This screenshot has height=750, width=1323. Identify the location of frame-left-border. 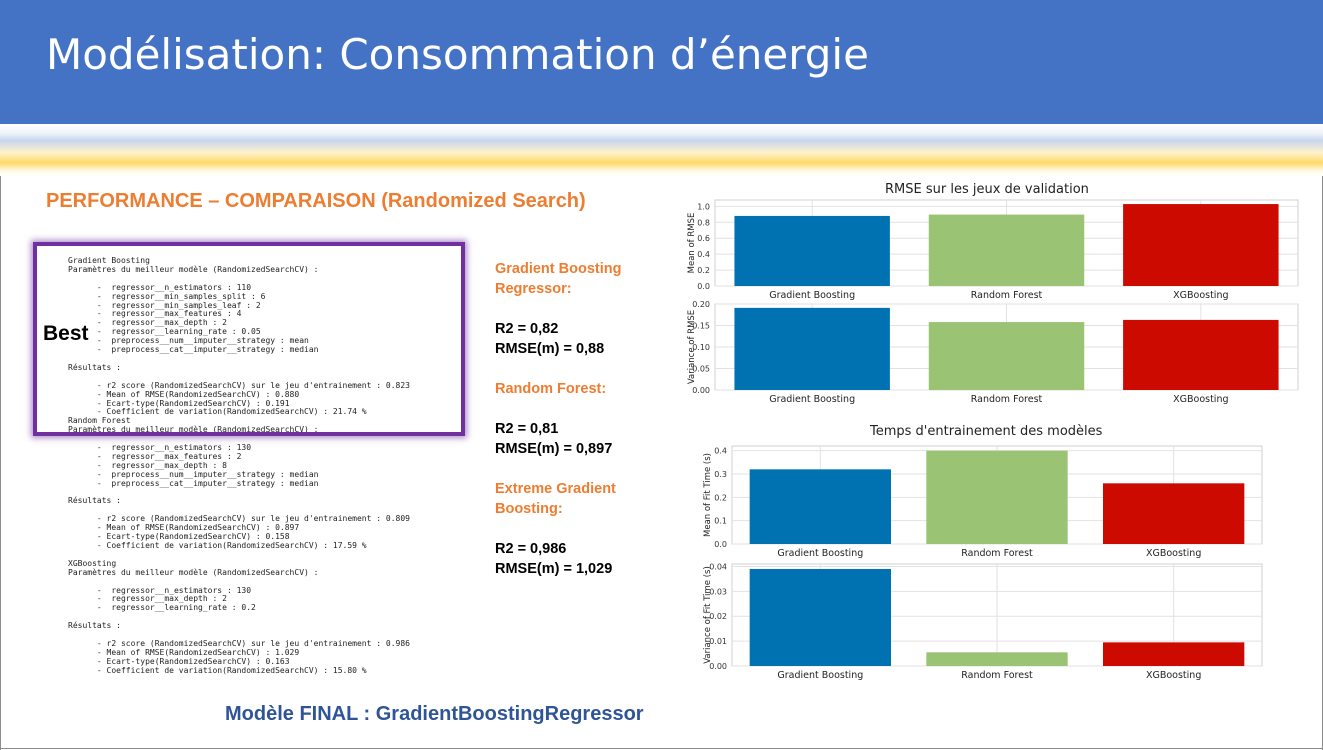
(0, 463).